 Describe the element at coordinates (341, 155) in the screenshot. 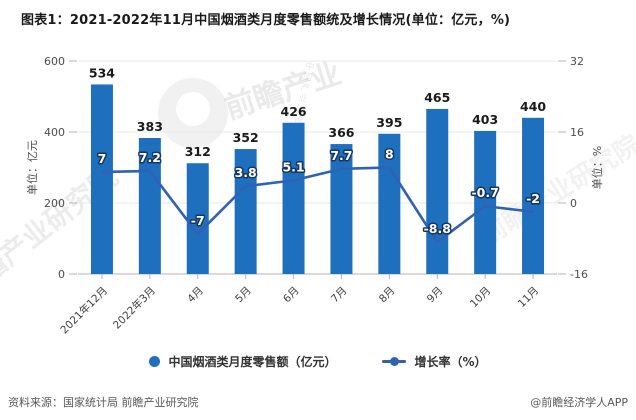

I see `line-value-label: 7.7` at that location.